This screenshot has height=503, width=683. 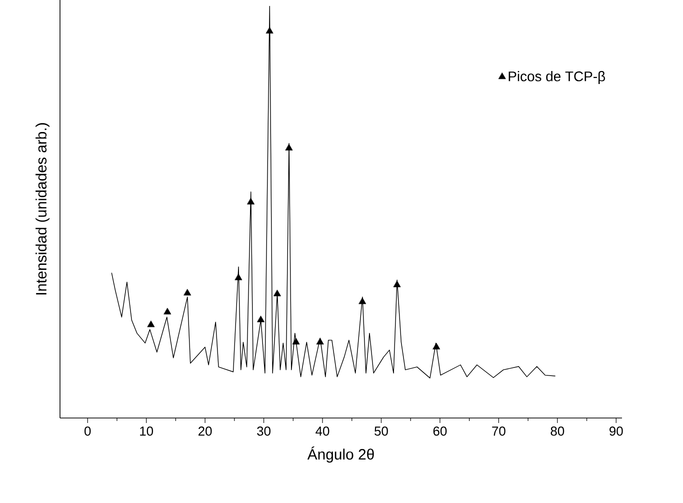 What do you see at coordinates (147, 431) in the screenshot?
I see `x-tick-label: 10` at bounding box center [147, 431].